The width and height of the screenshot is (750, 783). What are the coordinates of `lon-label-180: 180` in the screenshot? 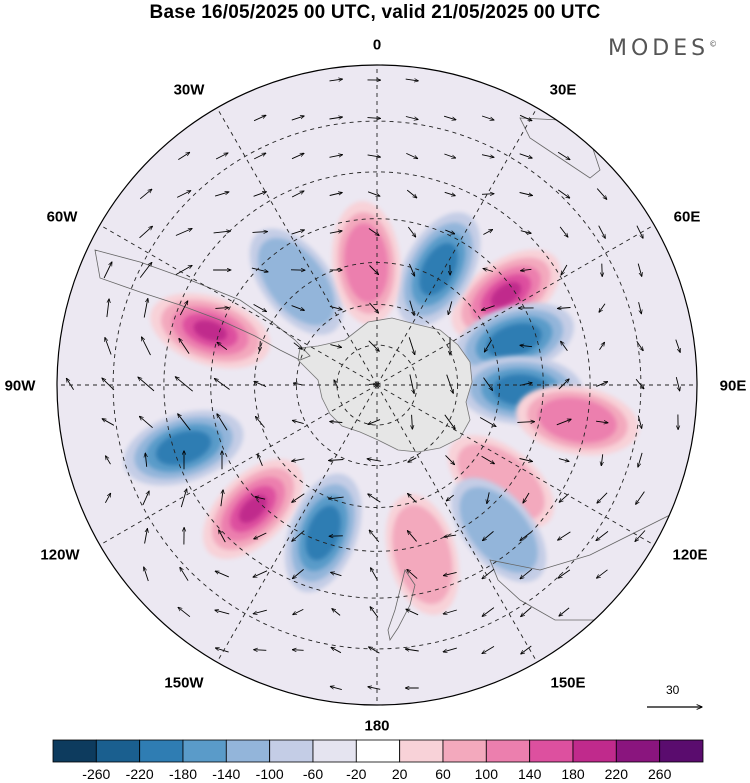 It's located at (377, 726).